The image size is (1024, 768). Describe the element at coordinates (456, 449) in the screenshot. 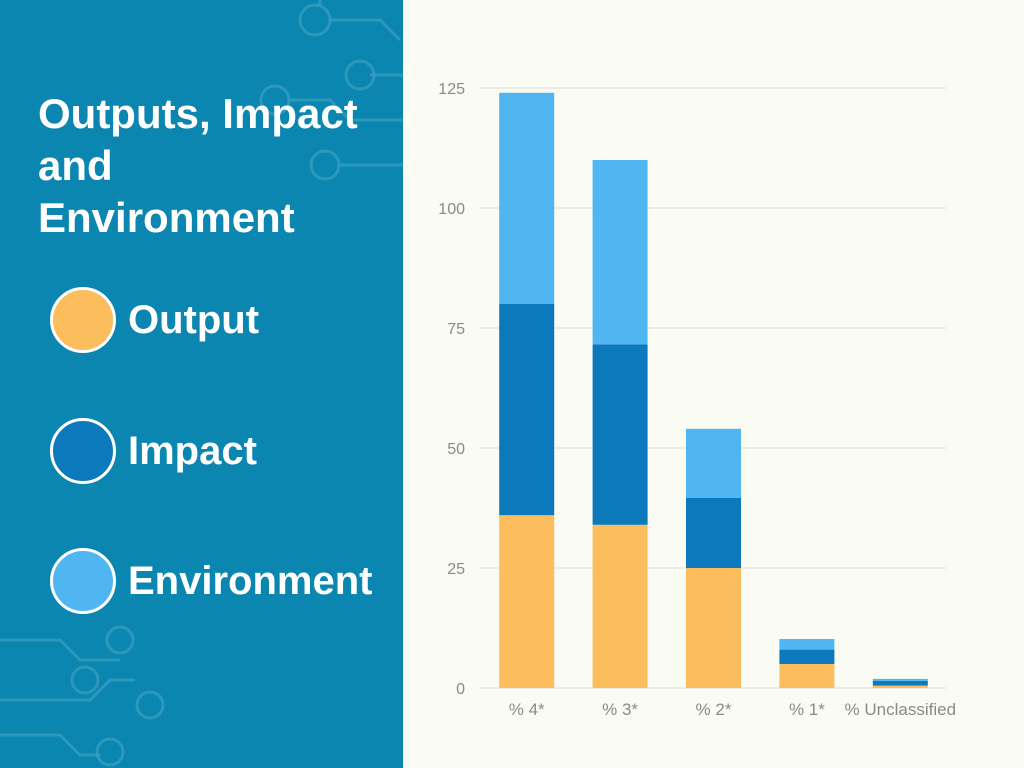

I see `y-tick-label: 50` at that location.